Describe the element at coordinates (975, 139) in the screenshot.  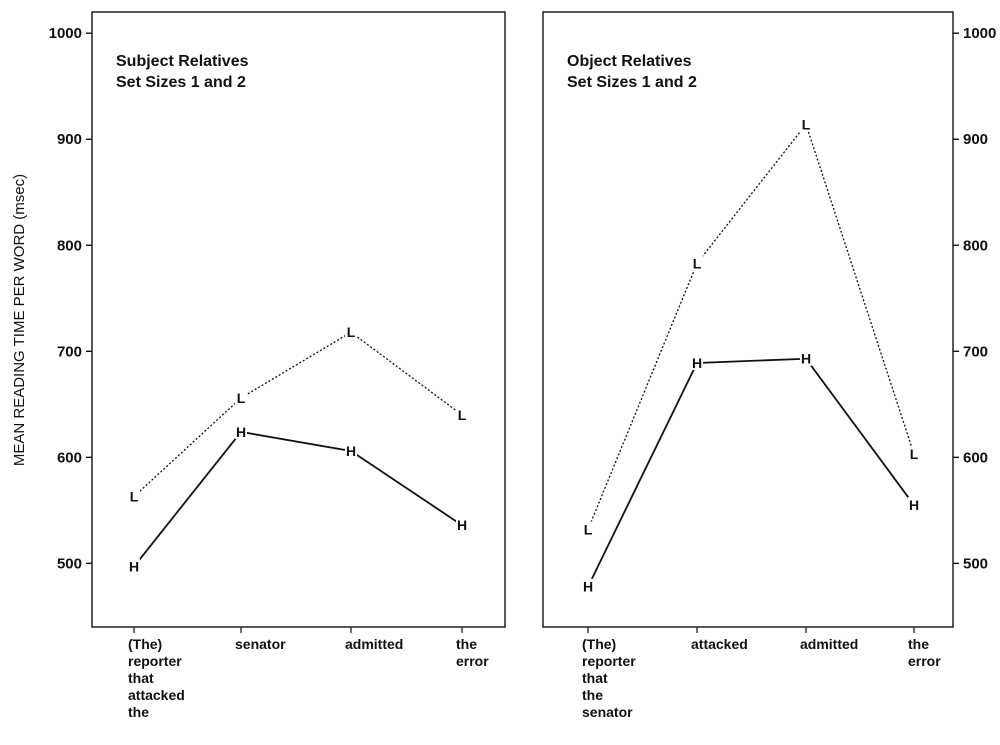
I see `panel-2-y-tick-label-900: 900` at that location.